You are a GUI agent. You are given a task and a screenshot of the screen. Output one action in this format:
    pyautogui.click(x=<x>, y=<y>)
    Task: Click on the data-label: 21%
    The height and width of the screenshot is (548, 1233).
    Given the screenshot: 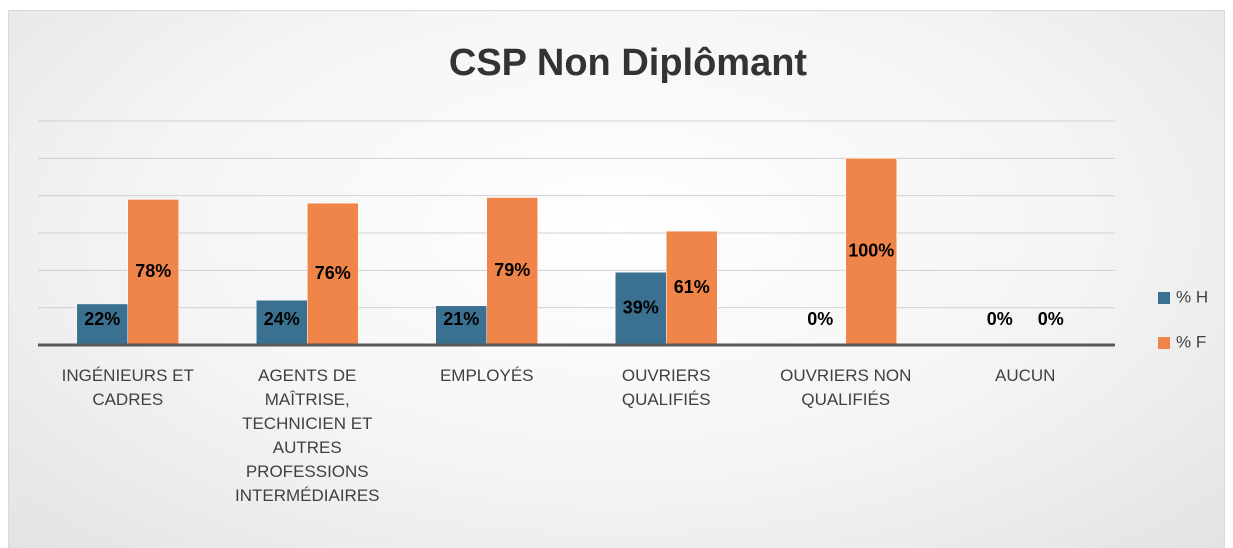 What is the action you would take?
    pyautogui.click(x=461, y=319)
    